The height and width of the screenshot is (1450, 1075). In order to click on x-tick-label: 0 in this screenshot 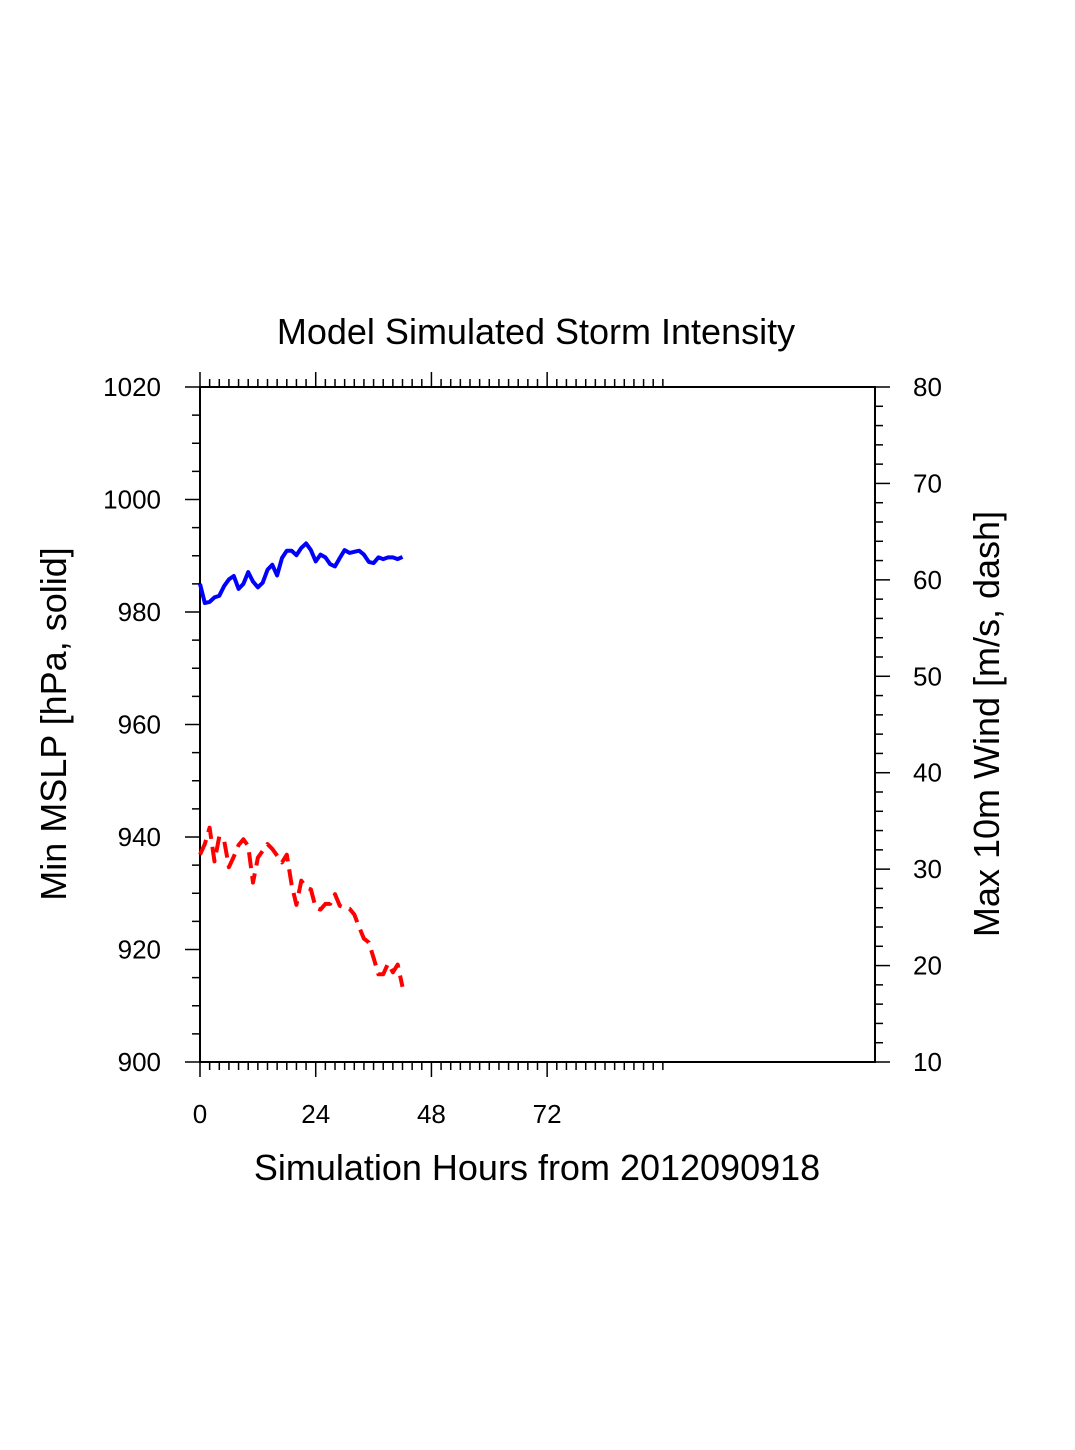, I will do `click(200, 1114)`.